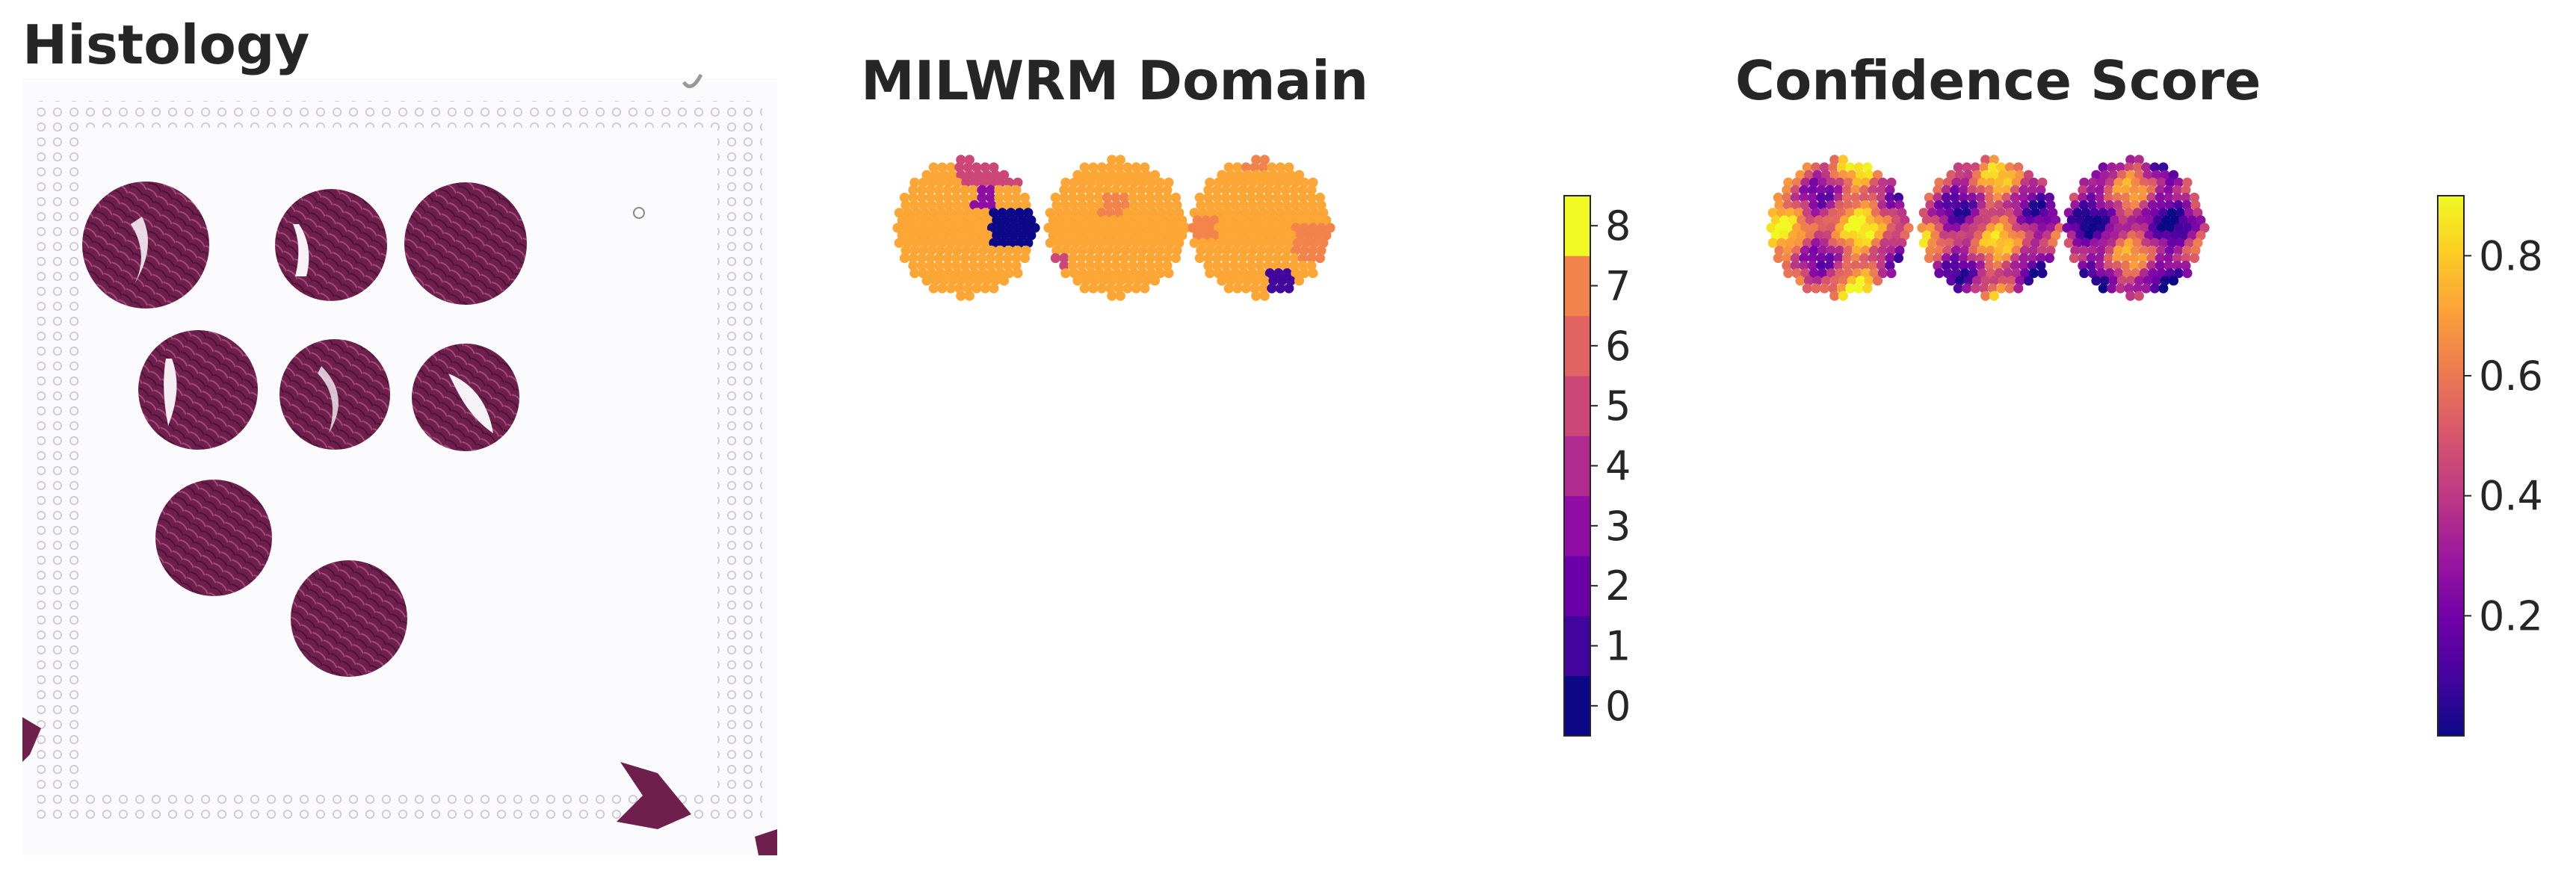 The height and width of the screenshot is (874, 2576). I want to click on tissue-core, so click(198, 390).